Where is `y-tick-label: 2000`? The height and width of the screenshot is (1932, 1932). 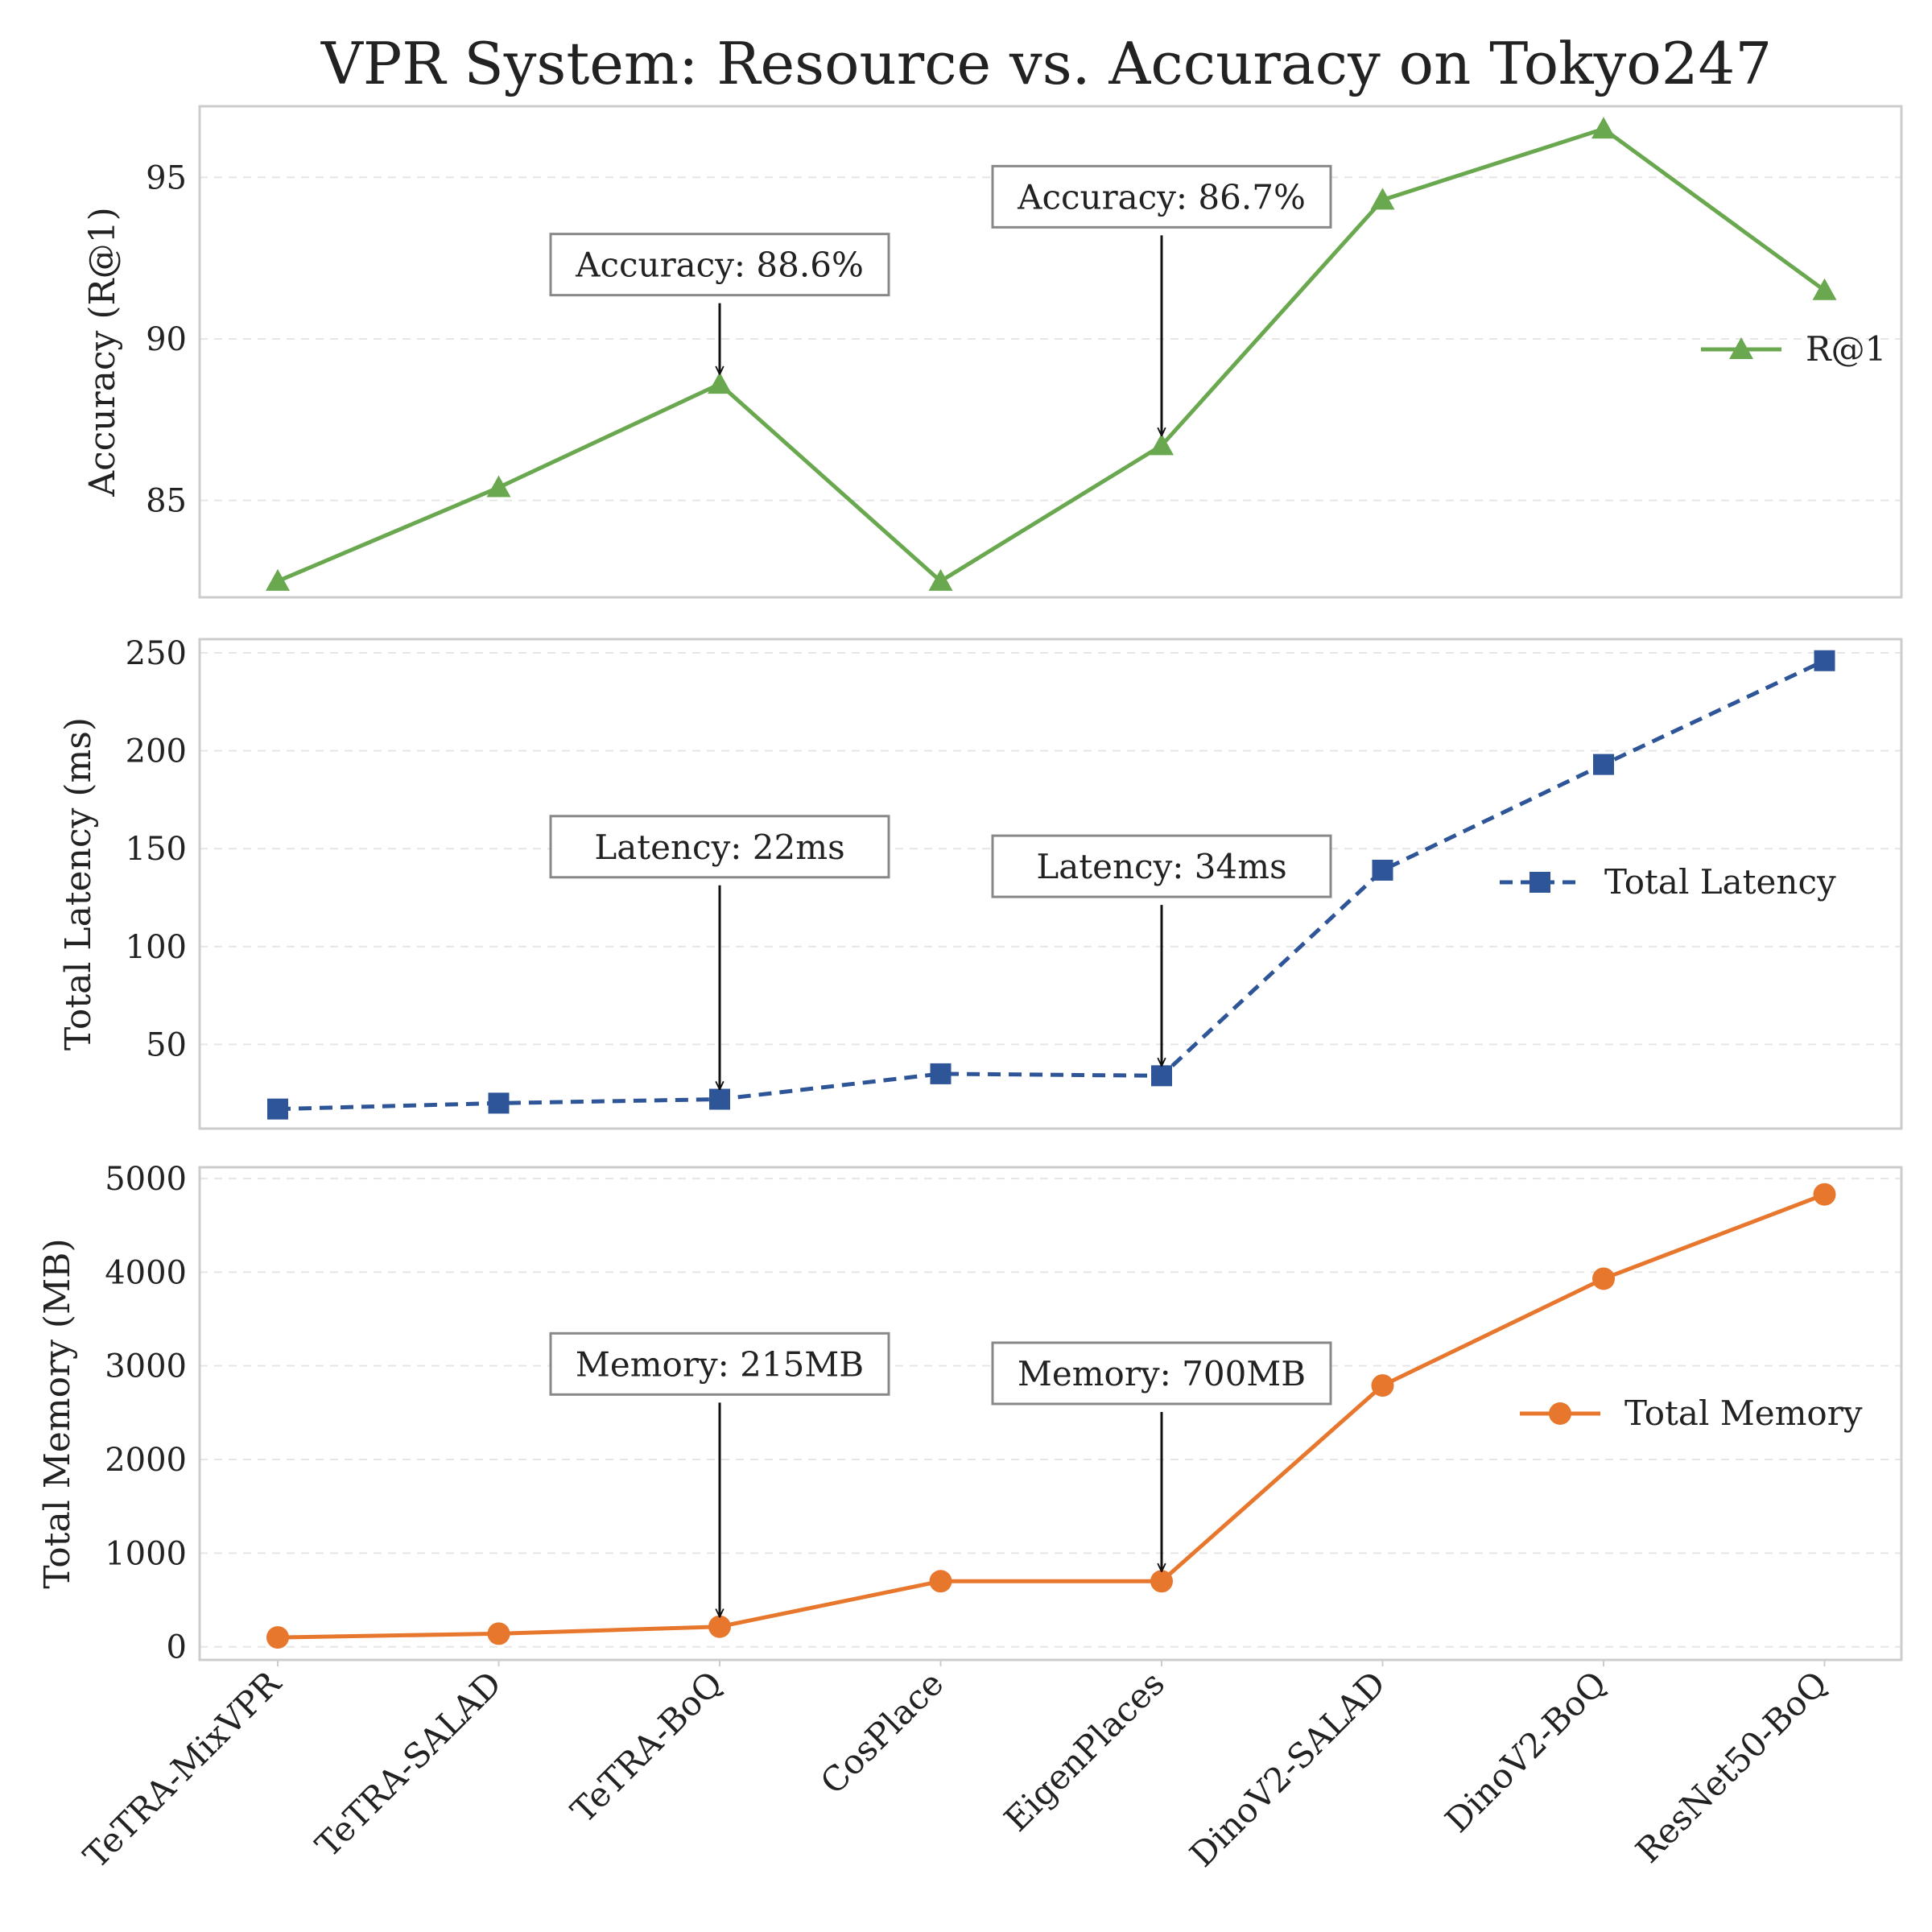 y-tick-label: 2000 is located at coordinates (146, 1460).